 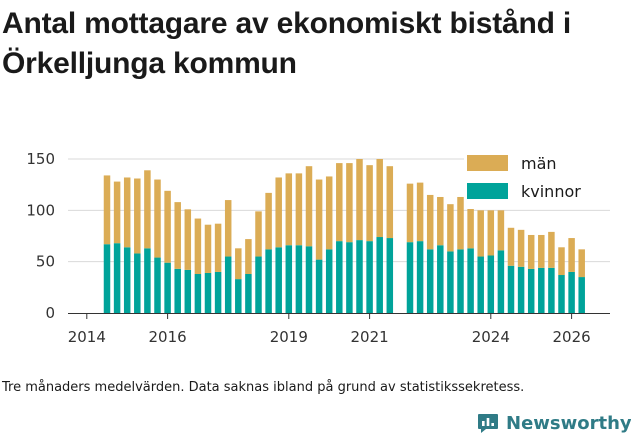 I want to click on y-tick-label: 0, so click(x=50, y=313).